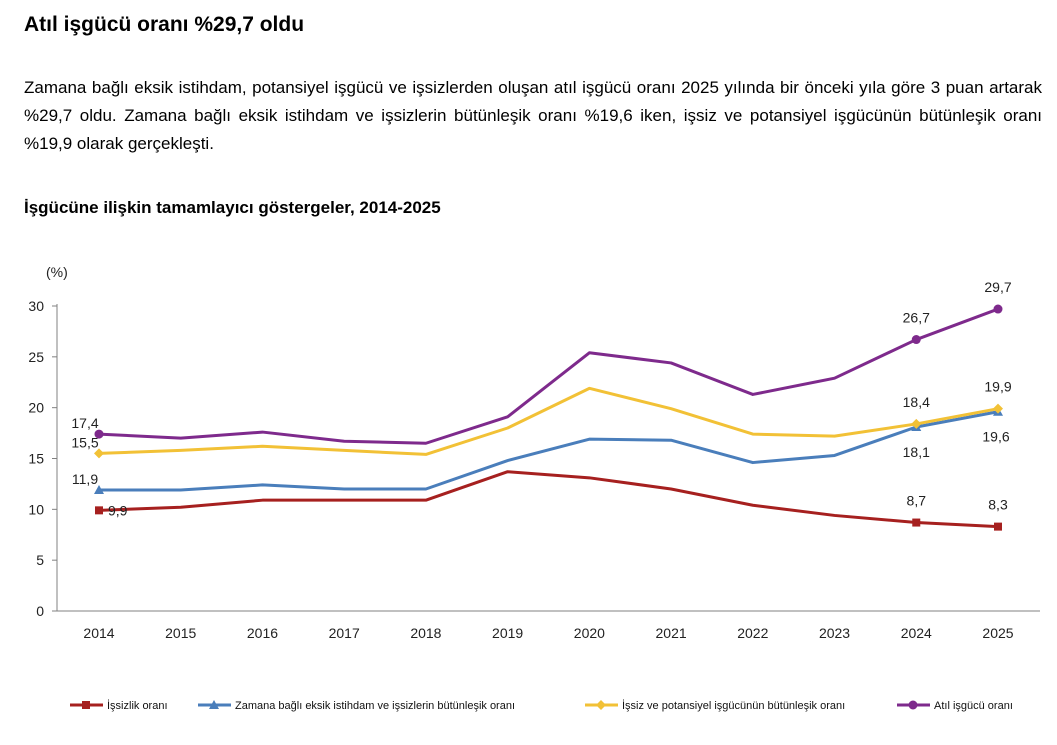 The height and width of the screenshot is (745, 1057). I want to click on legend-item-4: Atıl işgücü oranı, so click(955, 706).